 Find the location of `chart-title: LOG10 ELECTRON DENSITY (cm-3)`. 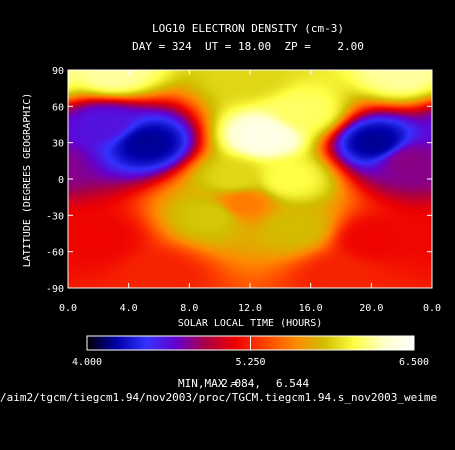

chart-title: LOG10 ELECTRON DENSITY (cm-3) is located at coordinates (248, 28).